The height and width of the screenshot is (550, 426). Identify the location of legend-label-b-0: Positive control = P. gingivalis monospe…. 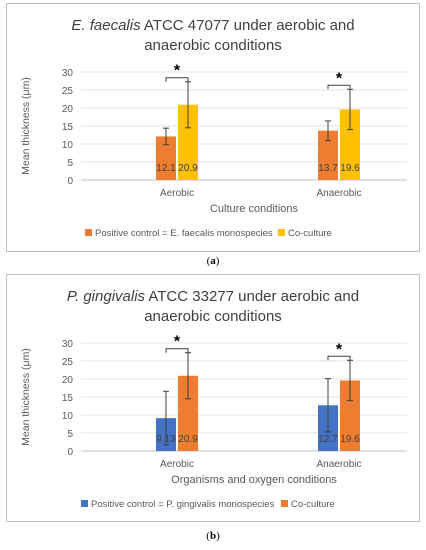
(183, 504).